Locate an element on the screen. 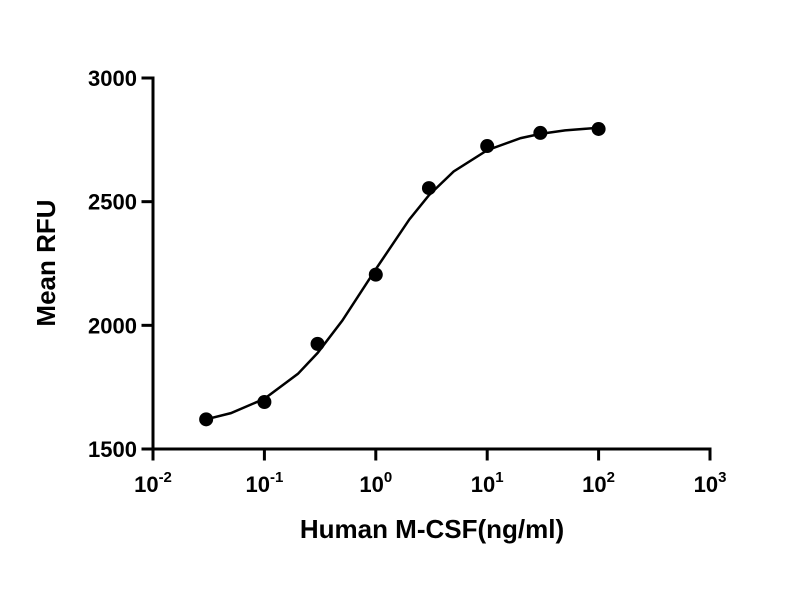 Image resolution: width=800 pixels, height=600 pixels. y-tick-label: 1500 is located at coordinates (112, 449).